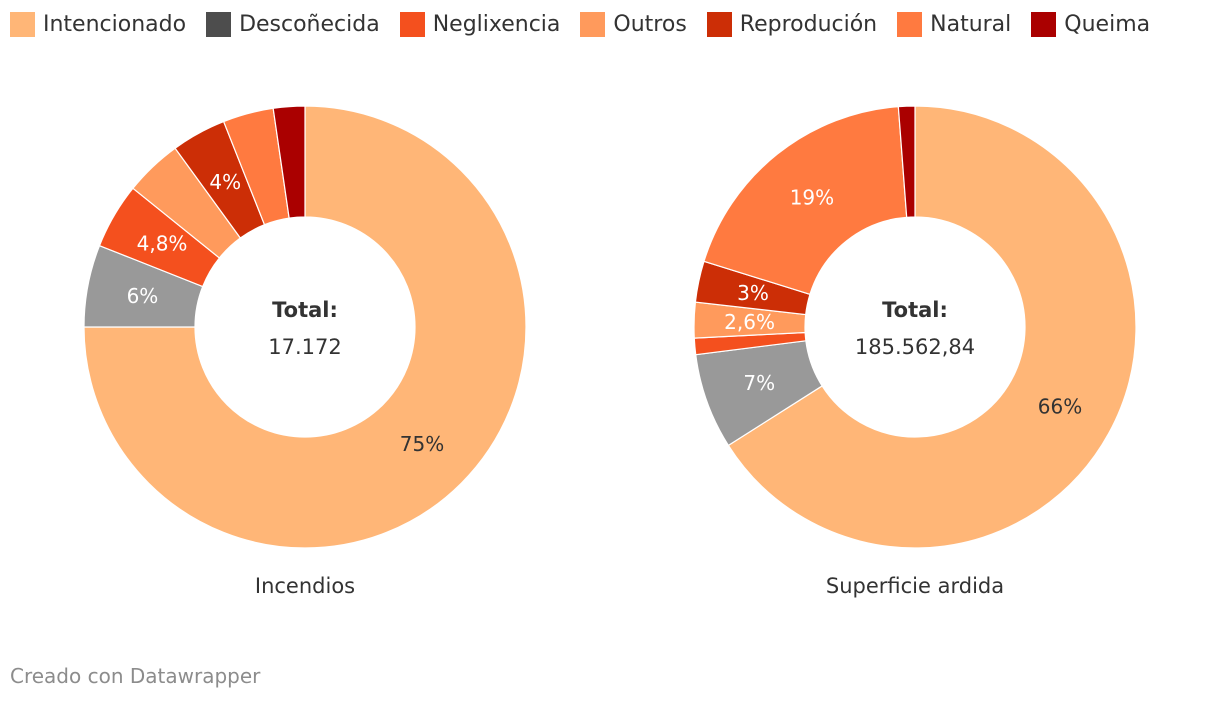 This screenshot has width=1220, height=702. I want to click on chart-title: Superficie ardida, so click(915, 586).